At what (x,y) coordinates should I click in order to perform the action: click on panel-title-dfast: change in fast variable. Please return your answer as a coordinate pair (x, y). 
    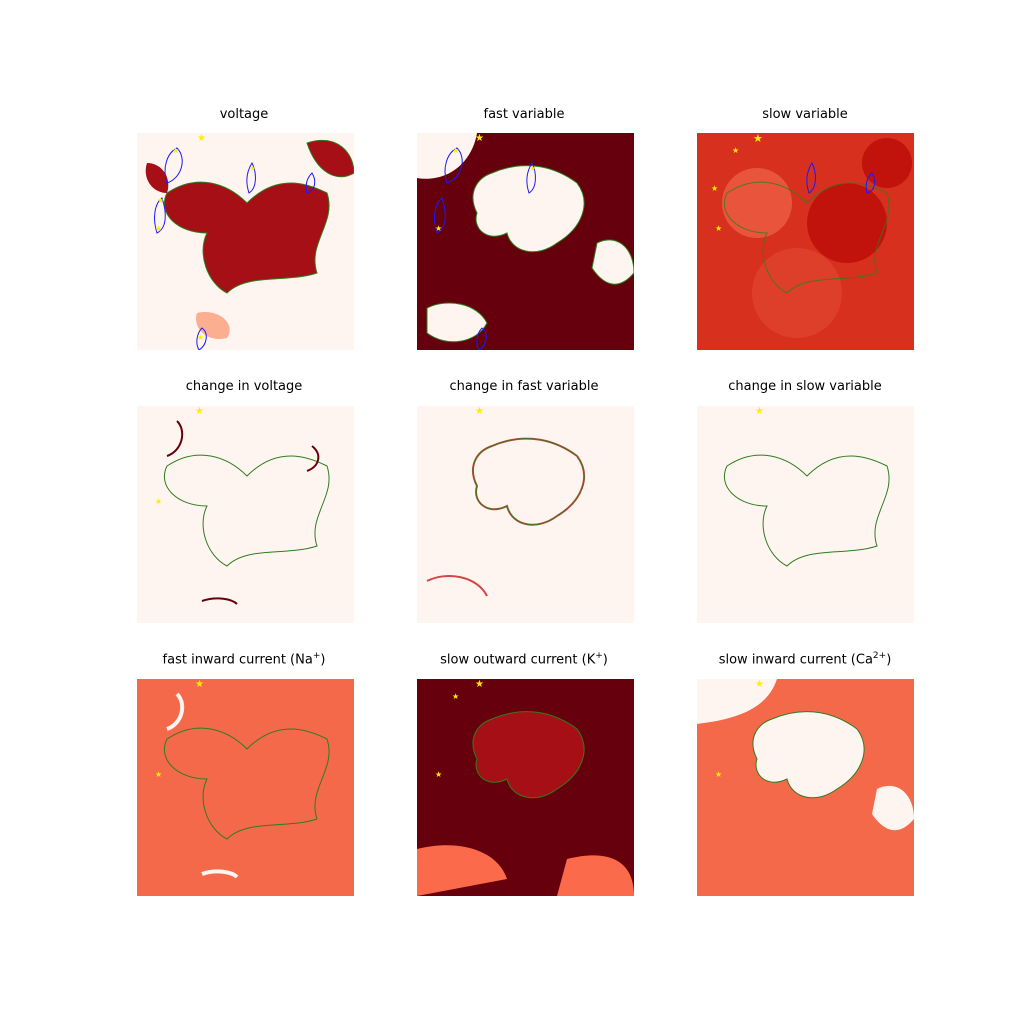
    Looking at the image, I should click on (524, 386).